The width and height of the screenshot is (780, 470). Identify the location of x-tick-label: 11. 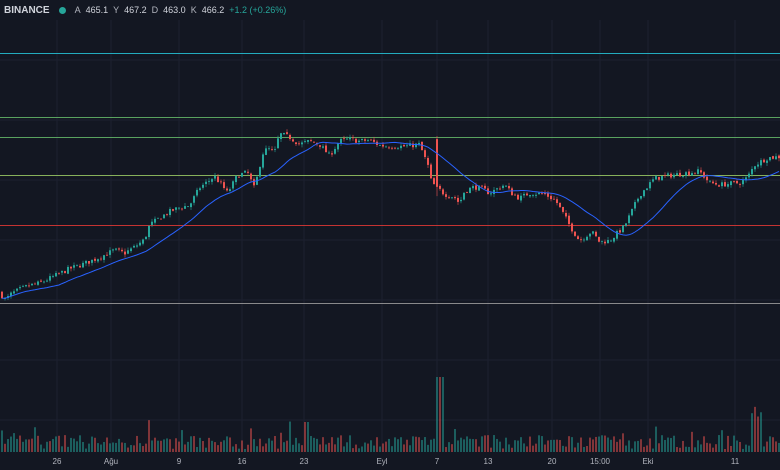
(735, 461).